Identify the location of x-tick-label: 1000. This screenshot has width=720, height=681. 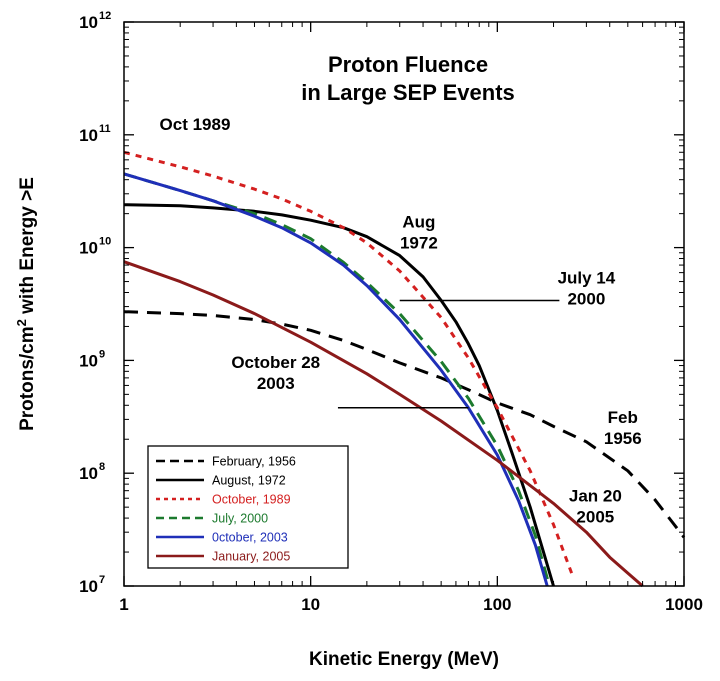
(684, 604).